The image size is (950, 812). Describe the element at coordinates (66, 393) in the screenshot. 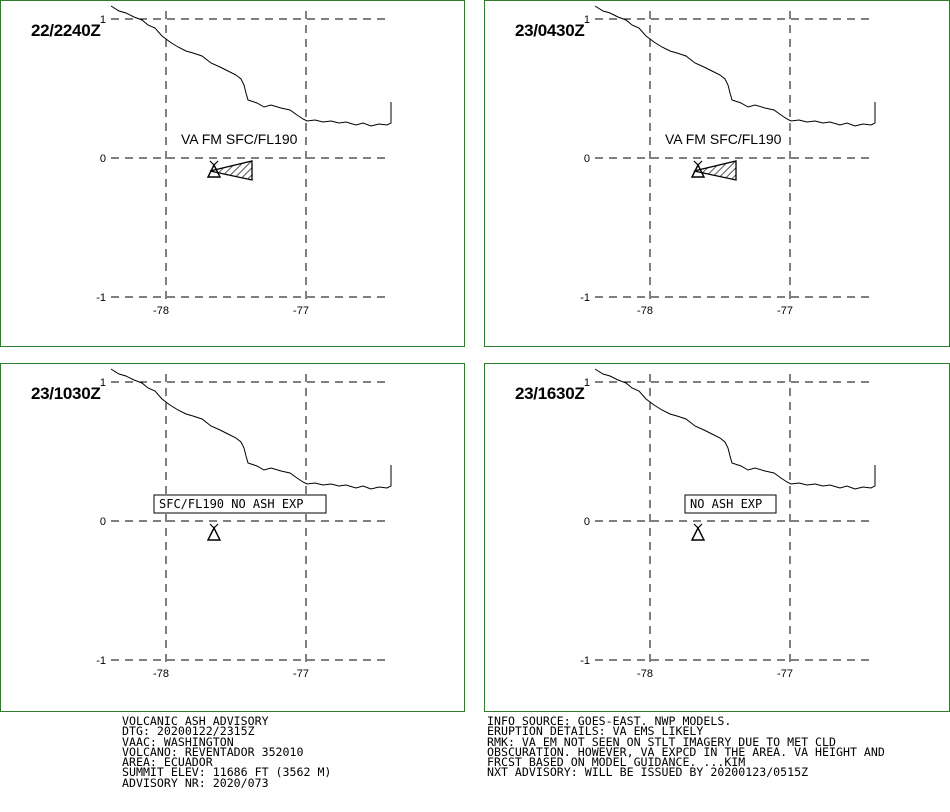

I see `panel-time: 23/1030Z` at that location.